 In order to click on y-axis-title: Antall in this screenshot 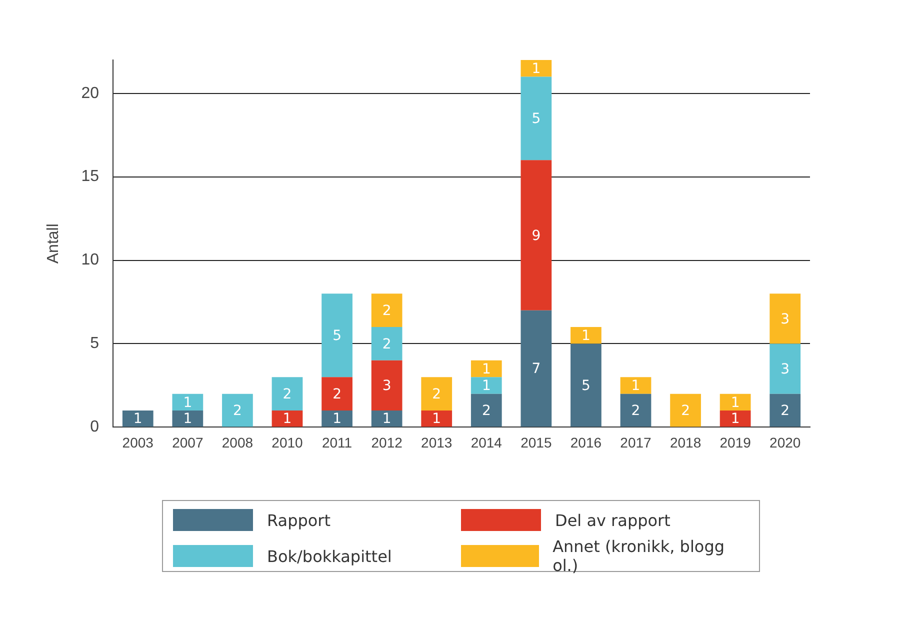, I will do `click(53, 244)`.